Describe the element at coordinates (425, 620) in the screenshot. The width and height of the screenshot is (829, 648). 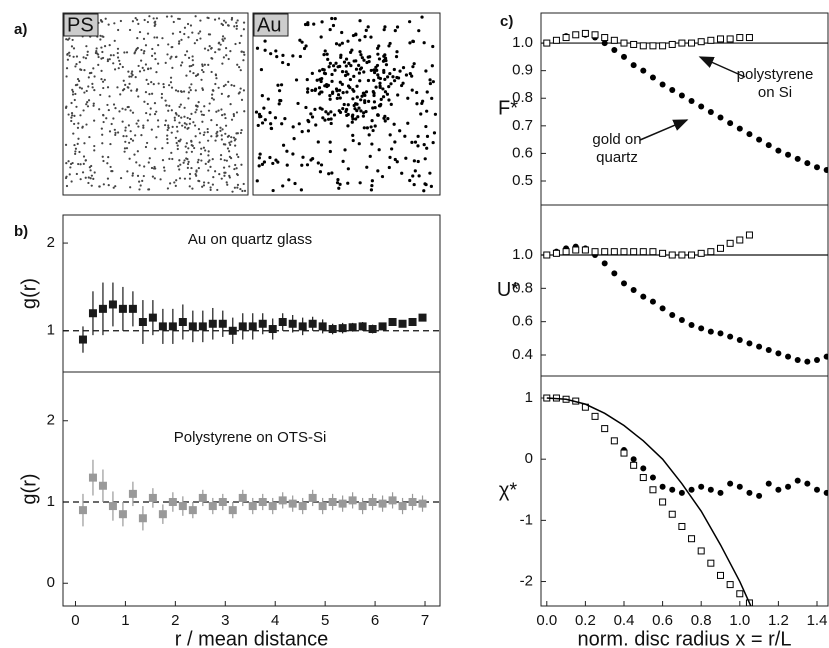
I see `x-tick-label: 7` at that location.